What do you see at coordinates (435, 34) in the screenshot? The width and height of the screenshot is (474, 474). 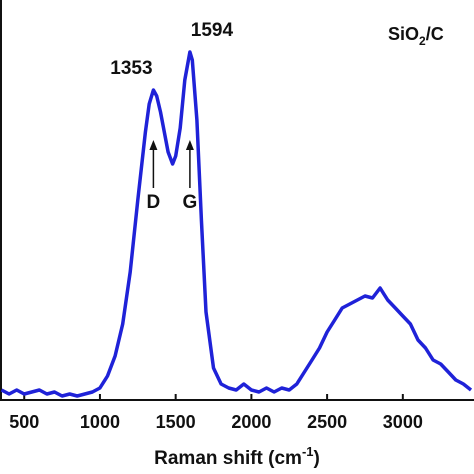 I see `sample-end: /C` at bounding box center [435, 34].